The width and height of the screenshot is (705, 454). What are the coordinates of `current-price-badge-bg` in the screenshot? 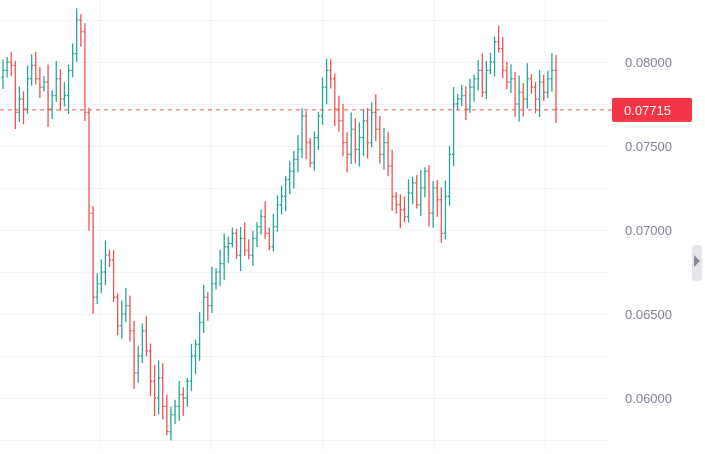 It's located at (652, 109).